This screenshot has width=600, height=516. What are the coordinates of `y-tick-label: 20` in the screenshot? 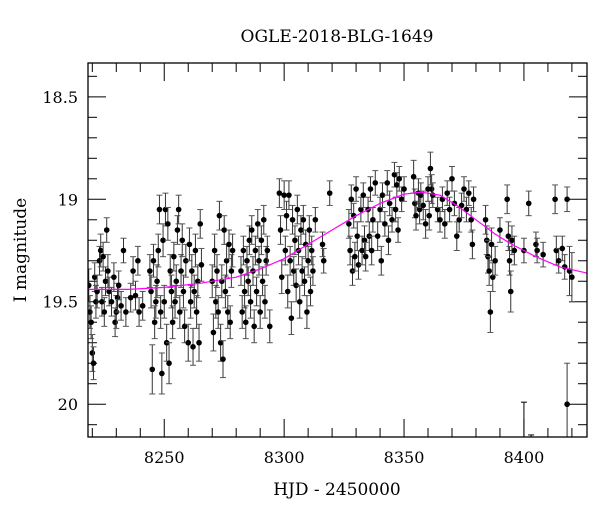 It's located at (68, 404).